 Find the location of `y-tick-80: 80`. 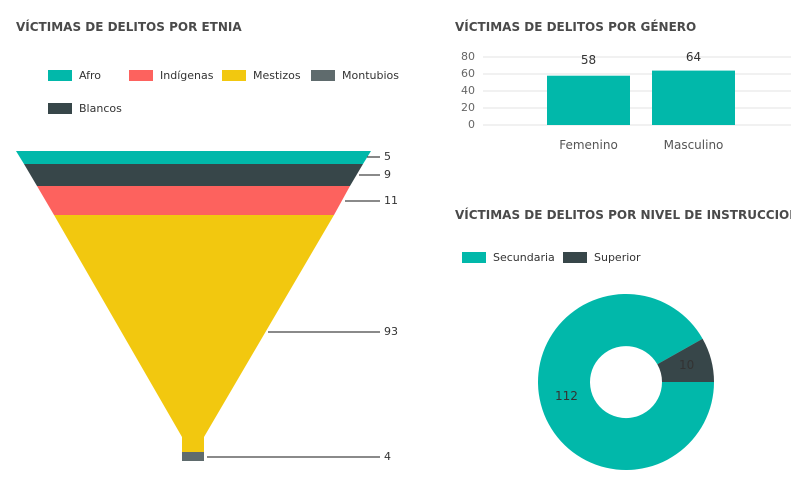

y-tick-80: 80 is located at coordinates (468, 56).